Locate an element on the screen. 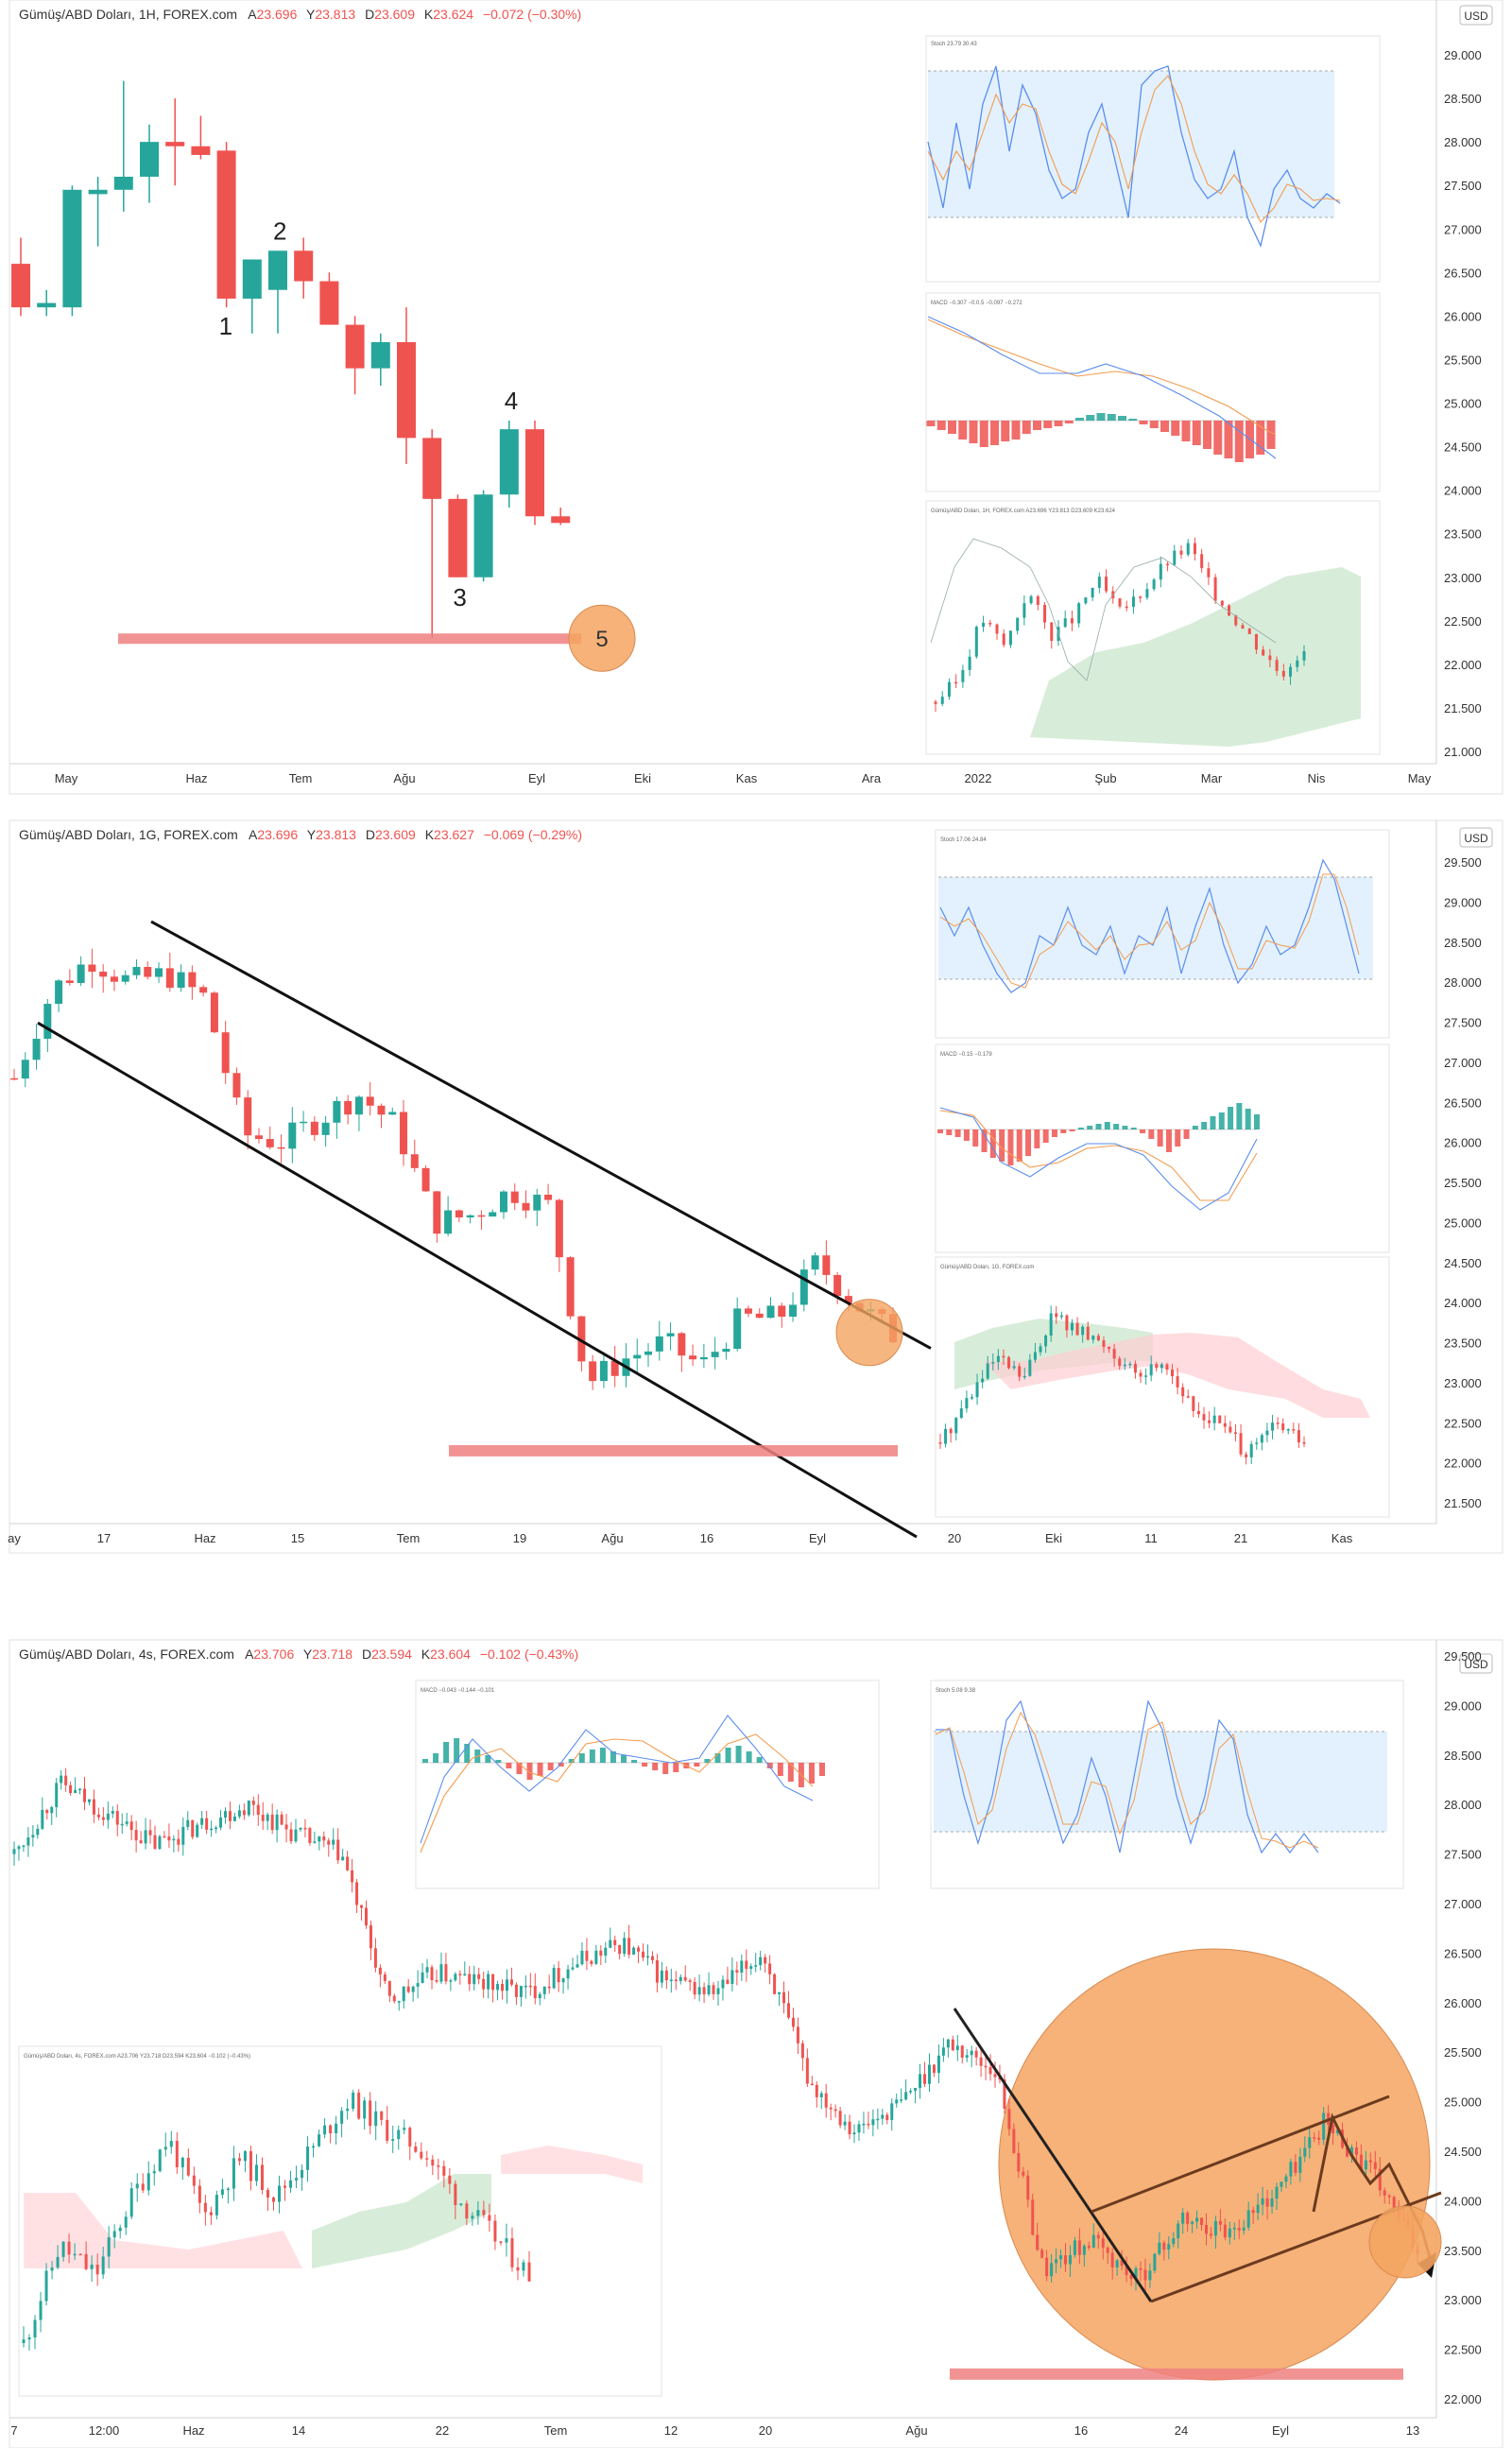  x-tick-label: Eyl is located at coordinates (1280, 2430).